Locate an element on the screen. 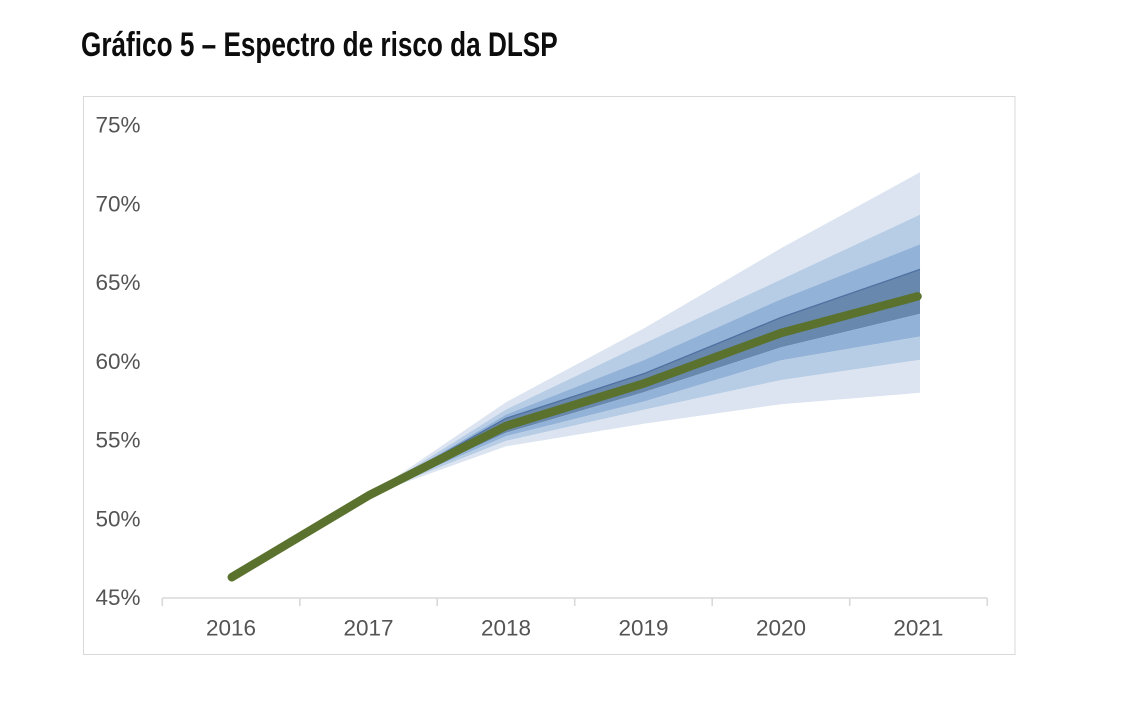 The width and height of the screenshot is (1127, 710). svg-text: 2021 is located at coordinates (918, 627).